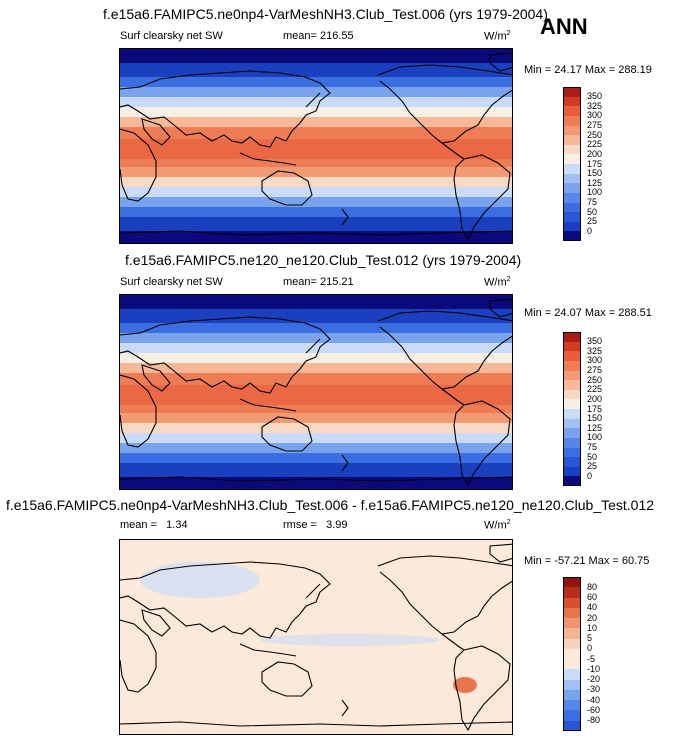 This screenshot has width=690, height=743. What do you see at coordinates (595, 418) in the screenshot?
I see `colorbar-label: 150` at bounding box center [595, 418].